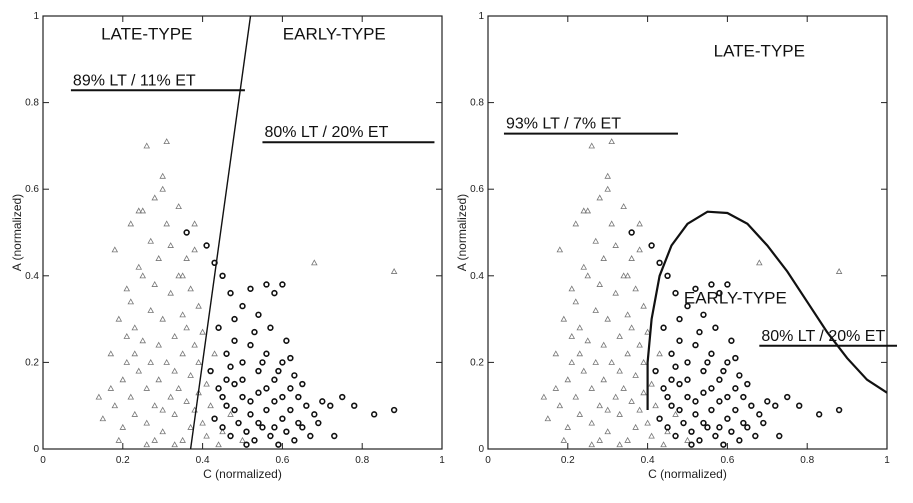  What do you see at coordinates (481, 16) in the screenshot?
I see `y-tick-label: 1` at bounding box center [481, 16].